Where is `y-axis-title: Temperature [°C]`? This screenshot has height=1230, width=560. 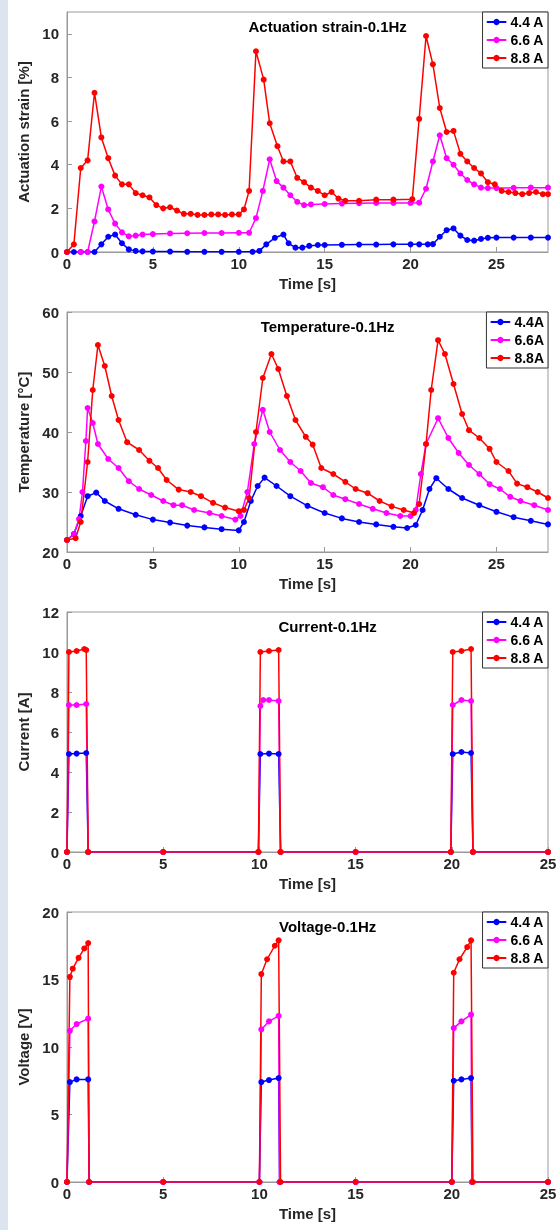
y-axis-title: Temperature [°C] is located at coordinates (23, 432).